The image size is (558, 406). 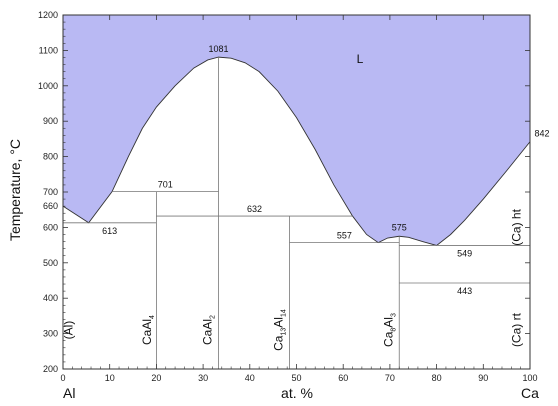 What do you see at coordinates (69, 393) in the screenshot?
I see `endpoint-label-left: Al` at bounding box center [69, 393].